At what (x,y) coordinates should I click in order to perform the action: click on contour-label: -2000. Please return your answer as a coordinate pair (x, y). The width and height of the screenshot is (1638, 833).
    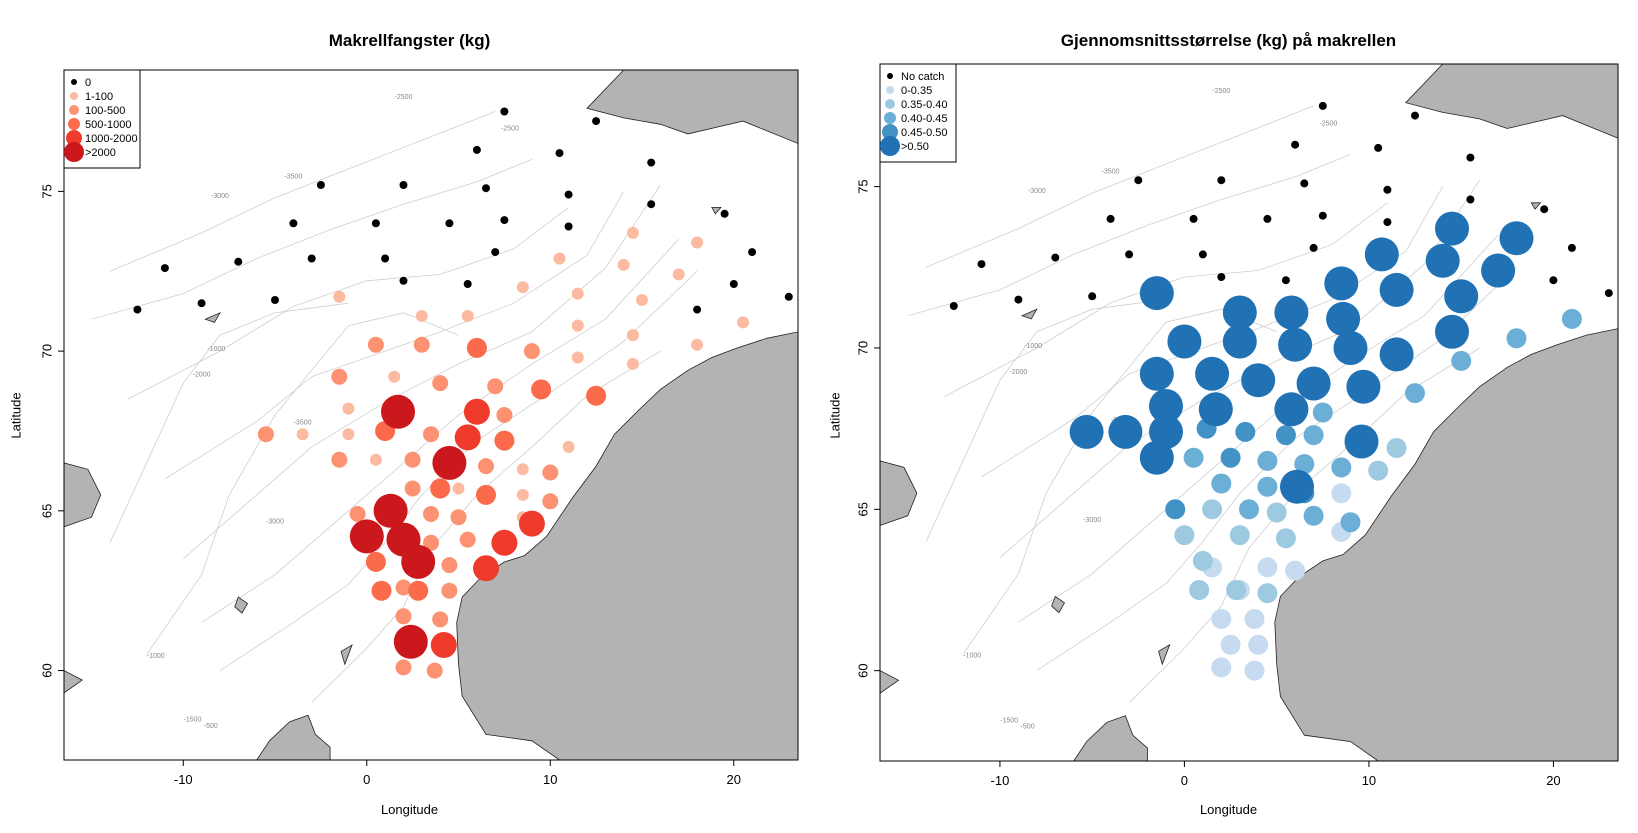
    Looking at the image, I should click on (1018, 372).